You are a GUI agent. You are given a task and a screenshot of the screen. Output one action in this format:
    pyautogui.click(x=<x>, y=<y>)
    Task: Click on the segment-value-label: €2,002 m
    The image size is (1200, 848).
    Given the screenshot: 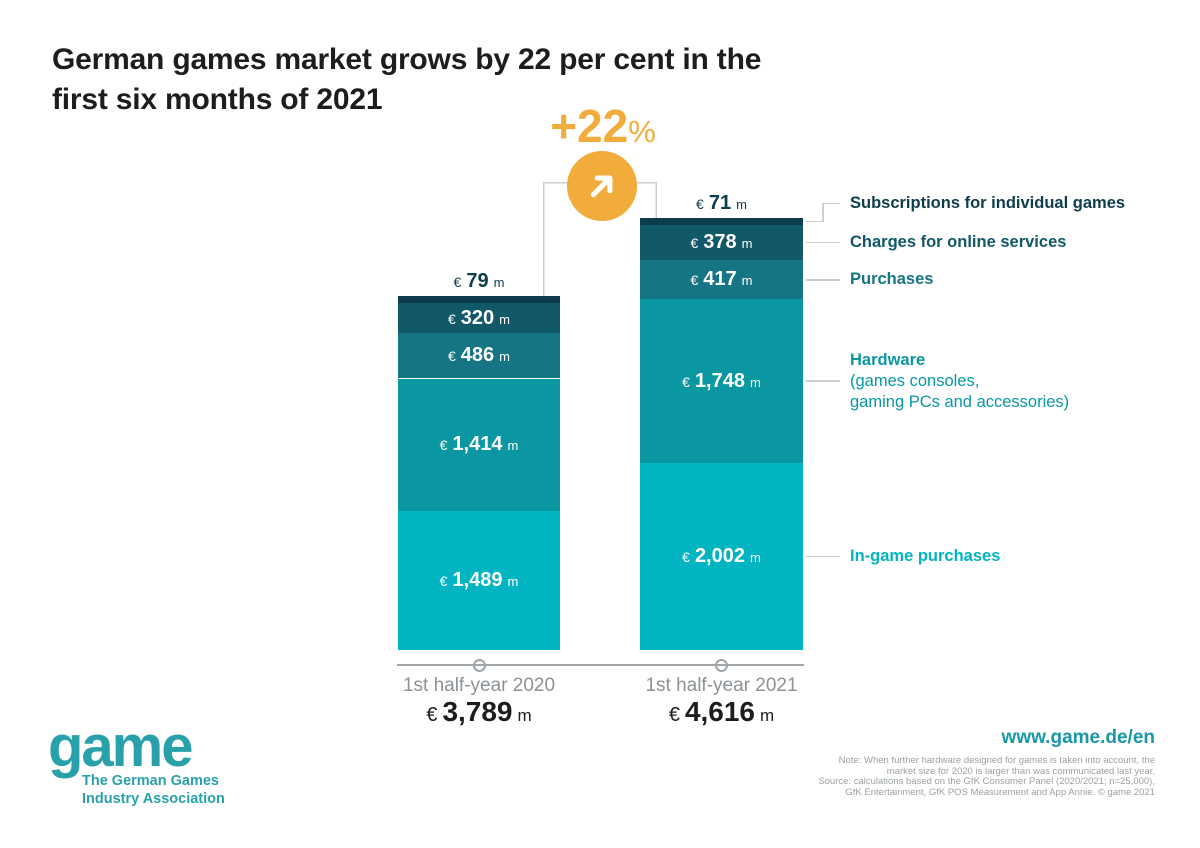 What is the action you would take?
    pyautogui.click(x=721, y=556)
    